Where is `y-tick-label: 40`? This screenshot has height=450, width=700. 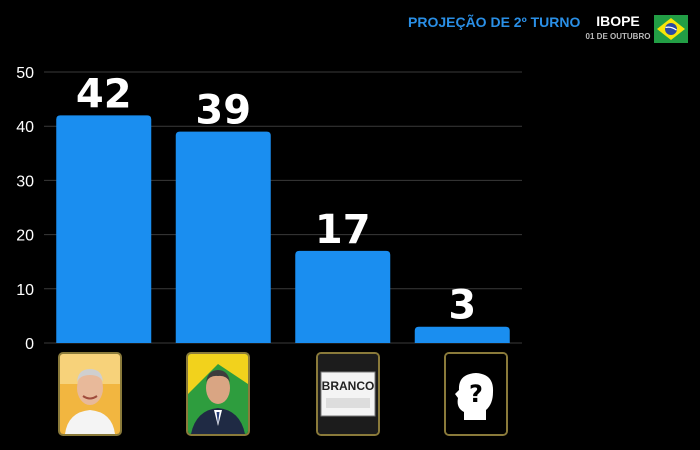 y-tick-label: 40 is located at coordinates (25, 127).